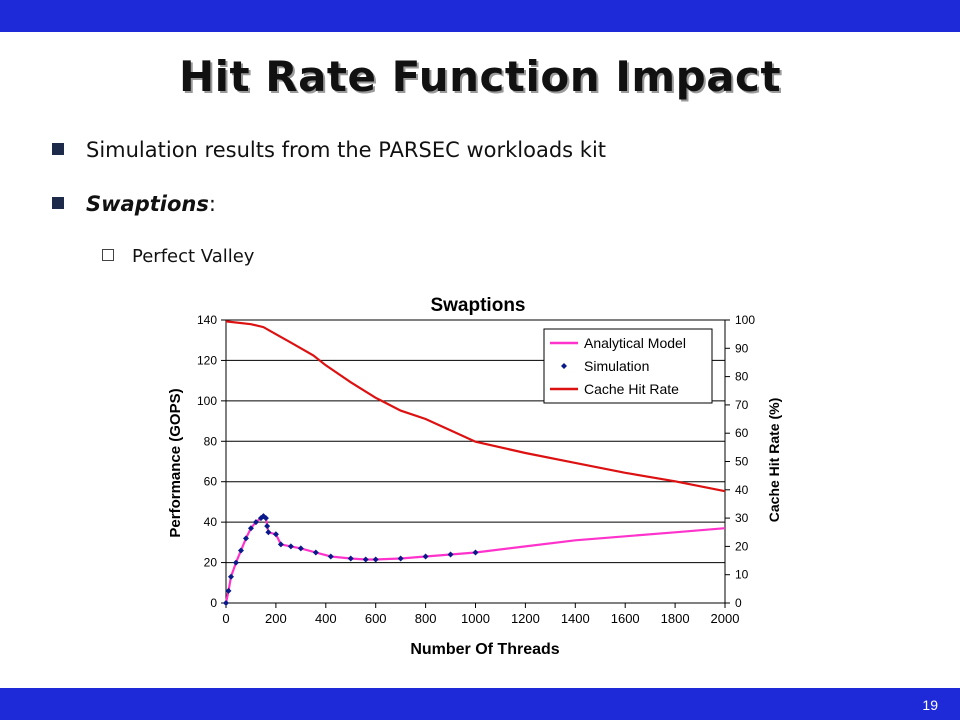  Describe the element at coordinates (675, 618) in the screenshot. I see `x-tick-label: 1800` at that location.